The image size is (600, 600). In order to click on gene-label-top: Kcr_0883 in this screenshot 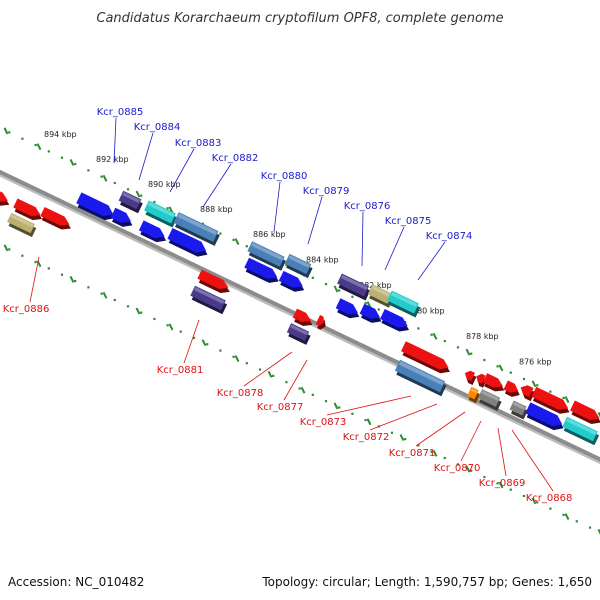, I will do `click(198, 143)`.